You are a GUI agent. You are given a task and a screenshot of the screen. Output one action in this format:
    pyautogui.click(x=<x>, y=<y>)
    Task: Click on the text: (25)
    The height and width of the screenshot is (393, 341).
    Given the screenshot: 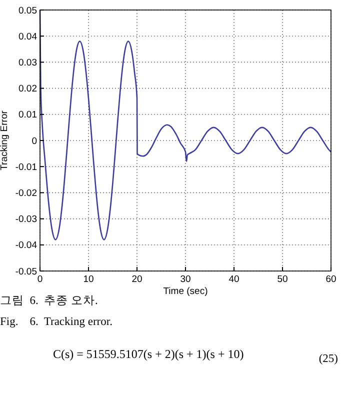 What is the action you would take?
    pyautogui.click(x=328, y=359)
    